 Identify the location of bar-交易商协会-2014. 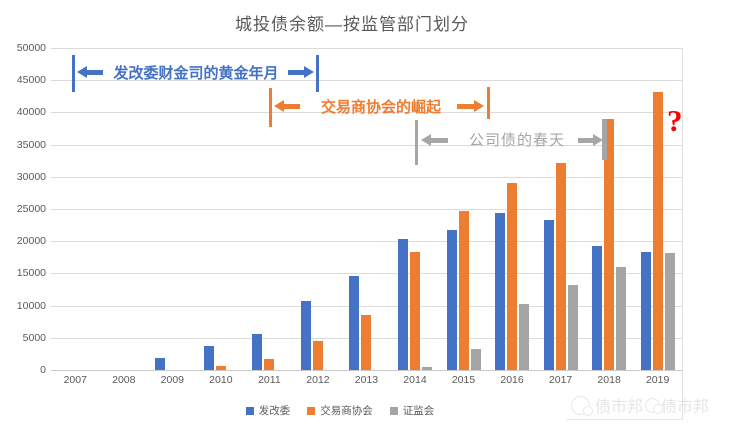
(414, 311).